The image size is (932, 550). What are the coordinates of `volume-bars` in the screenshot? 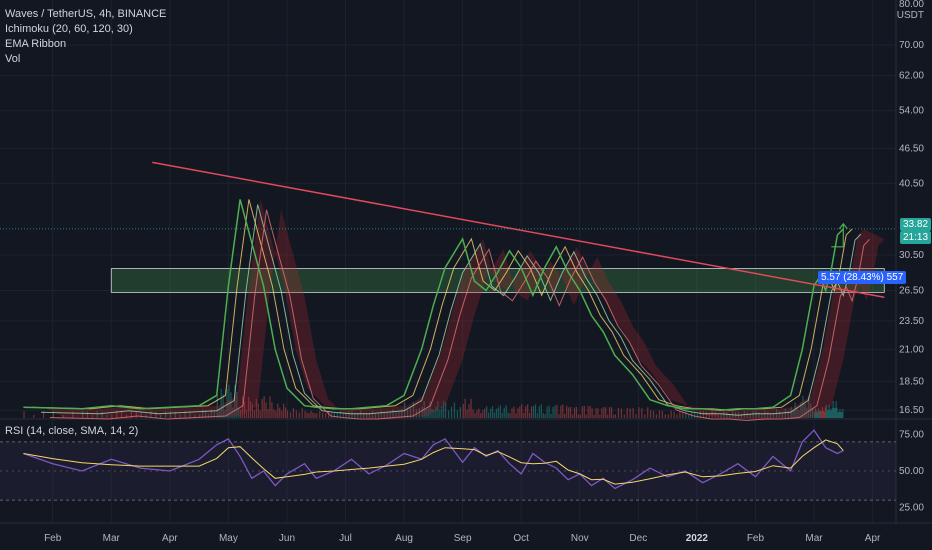 It's located at (433, 401).